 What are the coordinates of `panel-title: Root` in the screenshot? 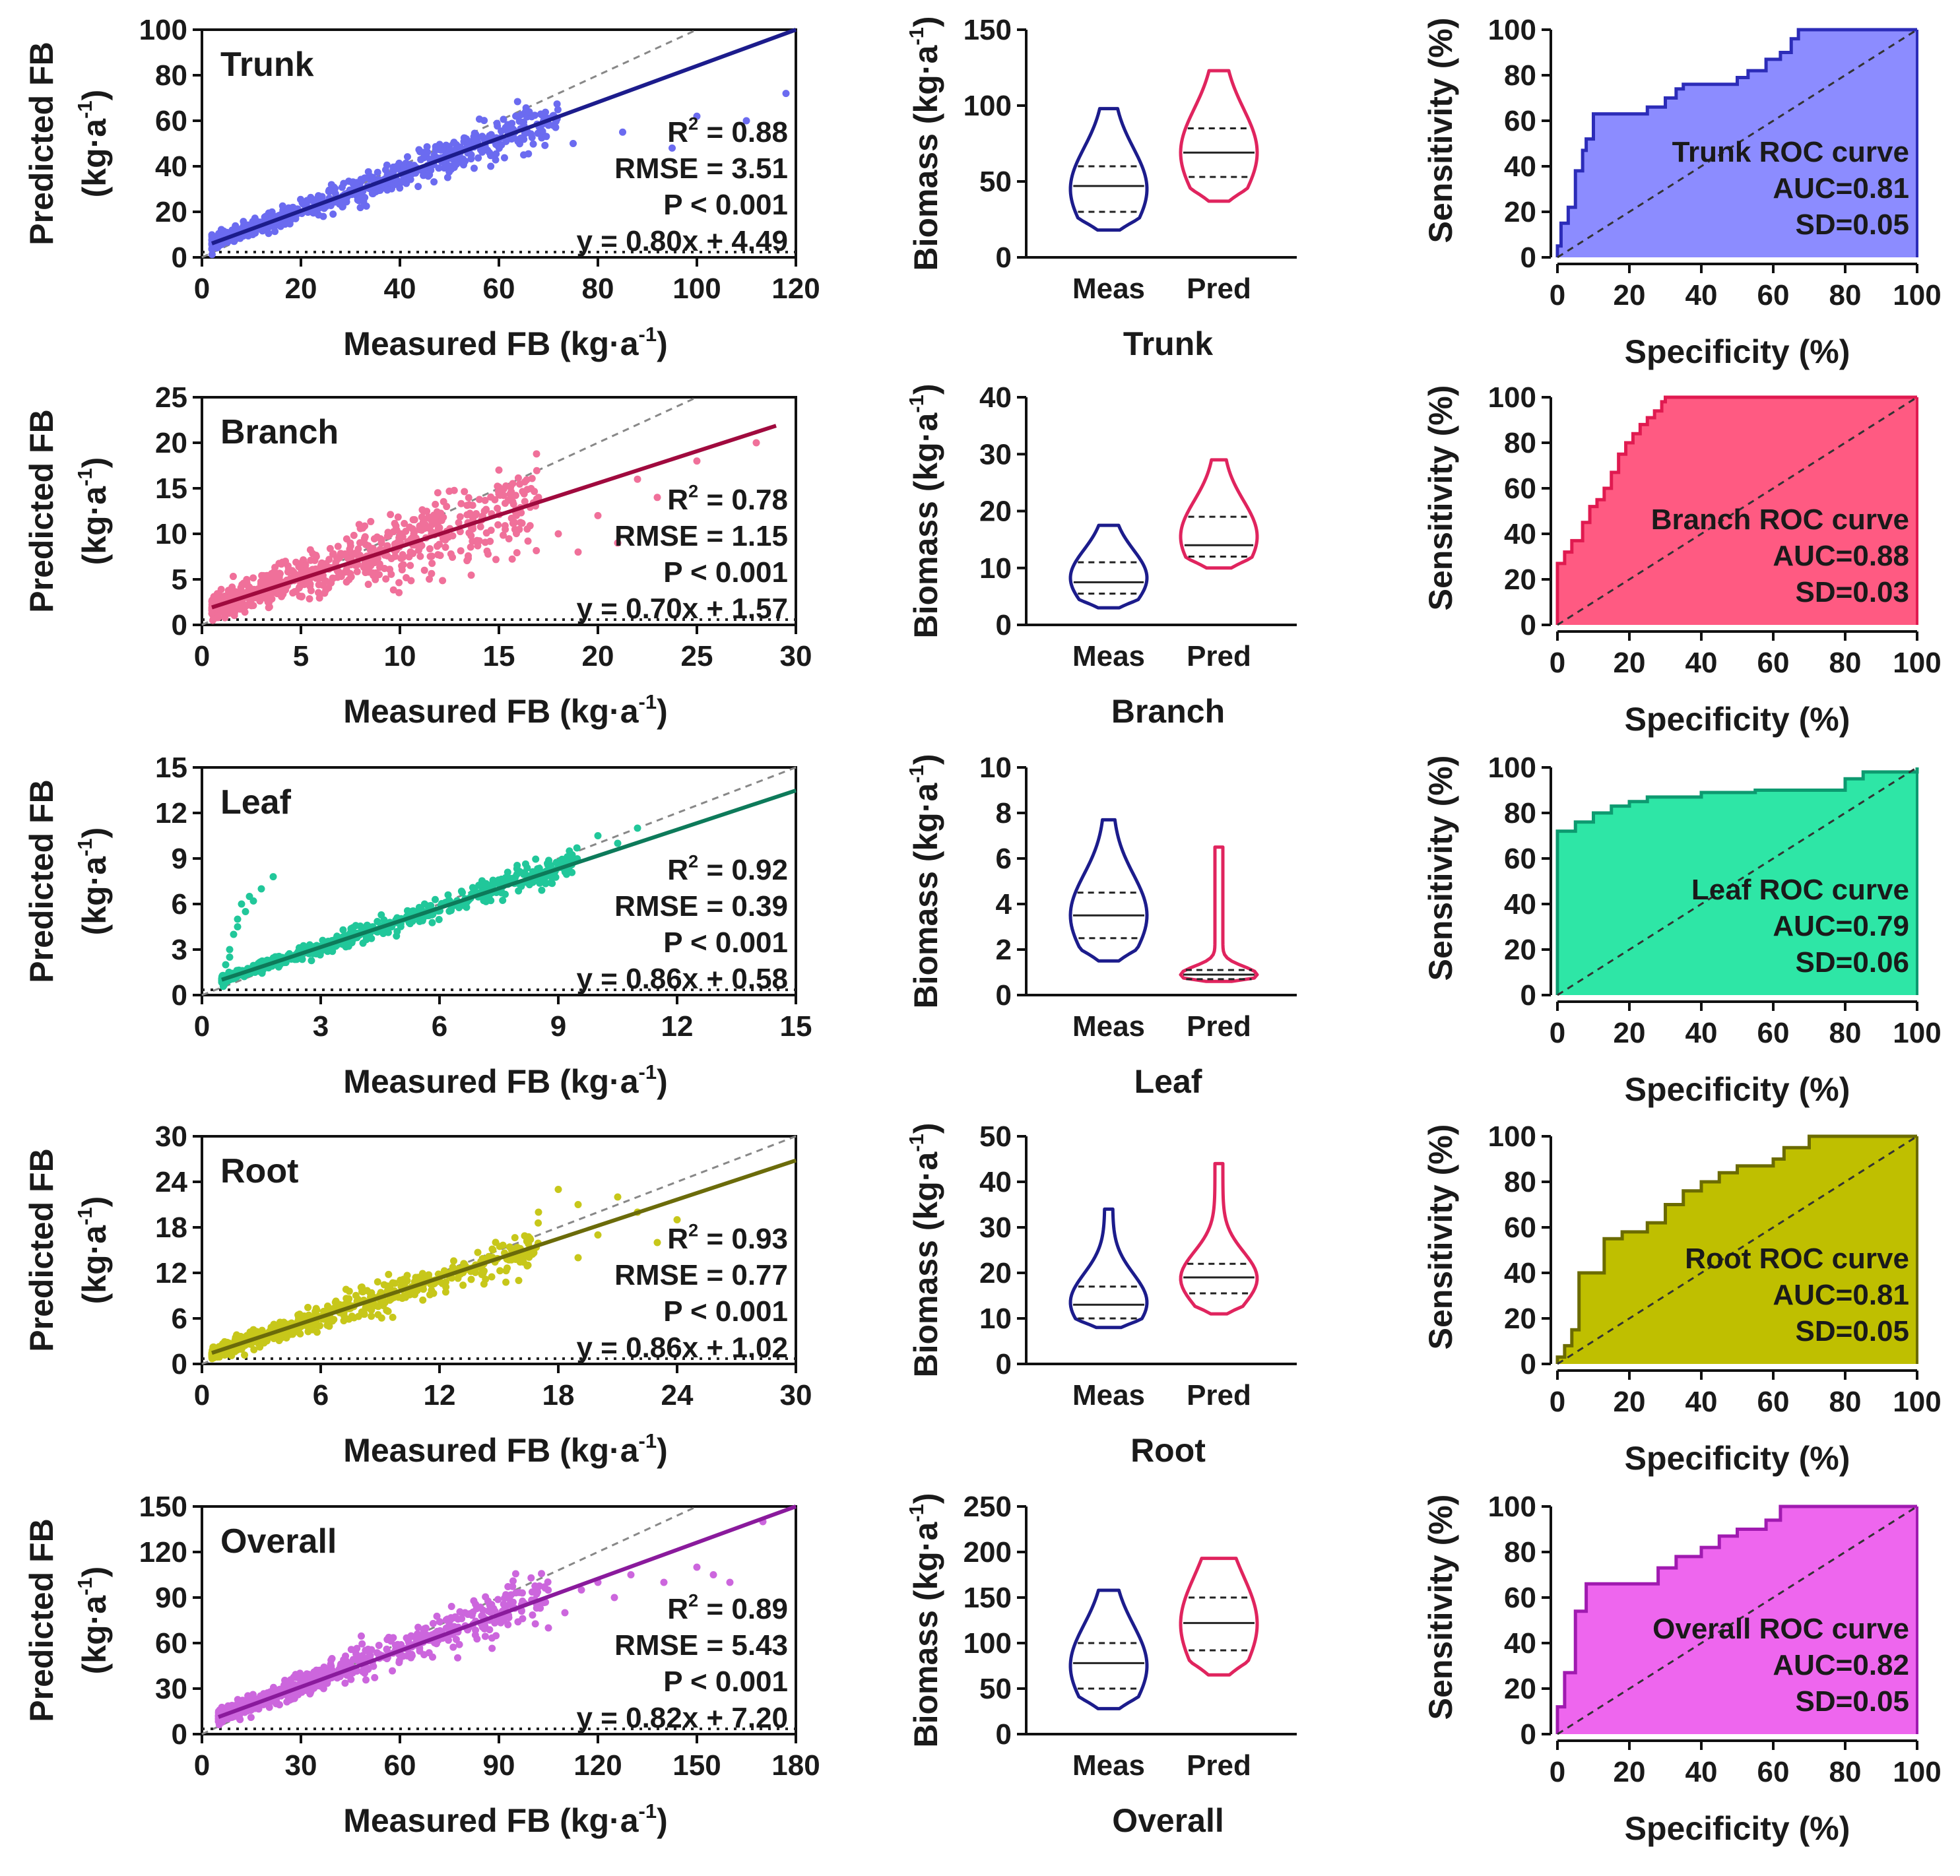 It's located at (259, 1171).